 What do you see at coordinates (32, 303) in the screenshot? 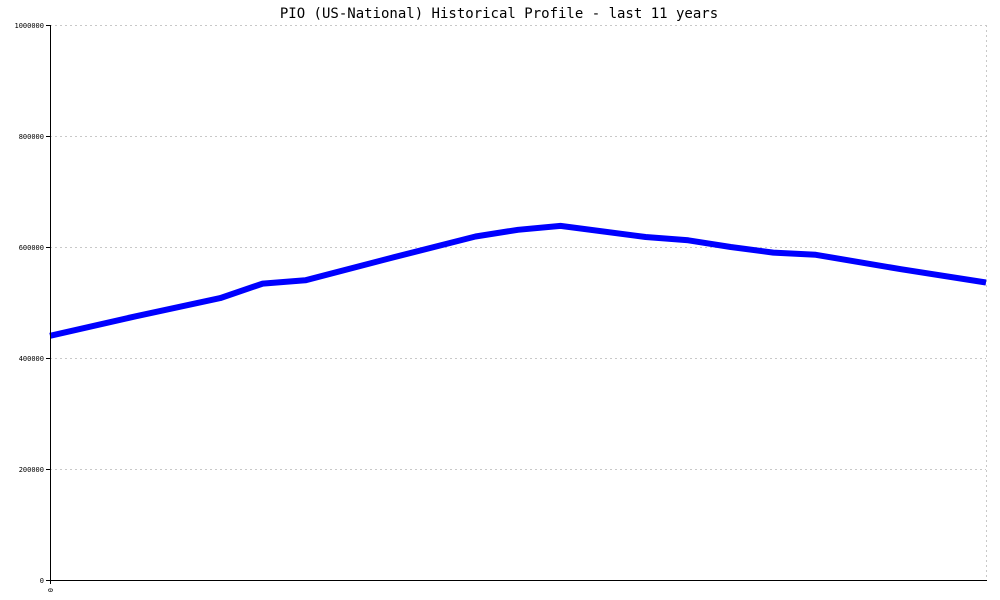
I see `y-axis-ticks: 0 200000 400000 600000 800000 1000000` at bounding box center [32, 303].